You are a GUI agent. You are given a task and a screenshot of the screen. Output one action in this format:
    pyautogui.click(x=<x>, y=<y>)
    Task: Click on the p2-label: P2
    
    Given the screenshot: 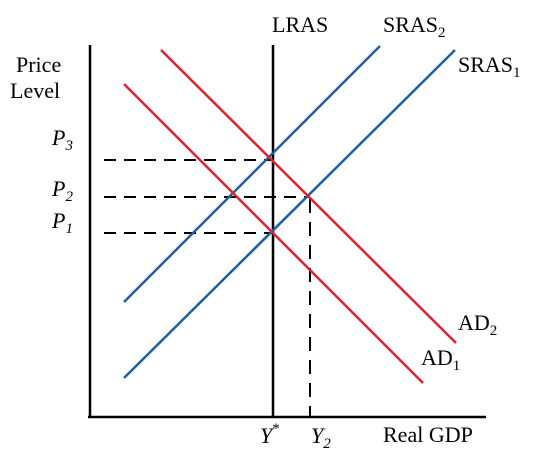 What is the action you would take?
    pyautogui.click(x=62, y=190)
    